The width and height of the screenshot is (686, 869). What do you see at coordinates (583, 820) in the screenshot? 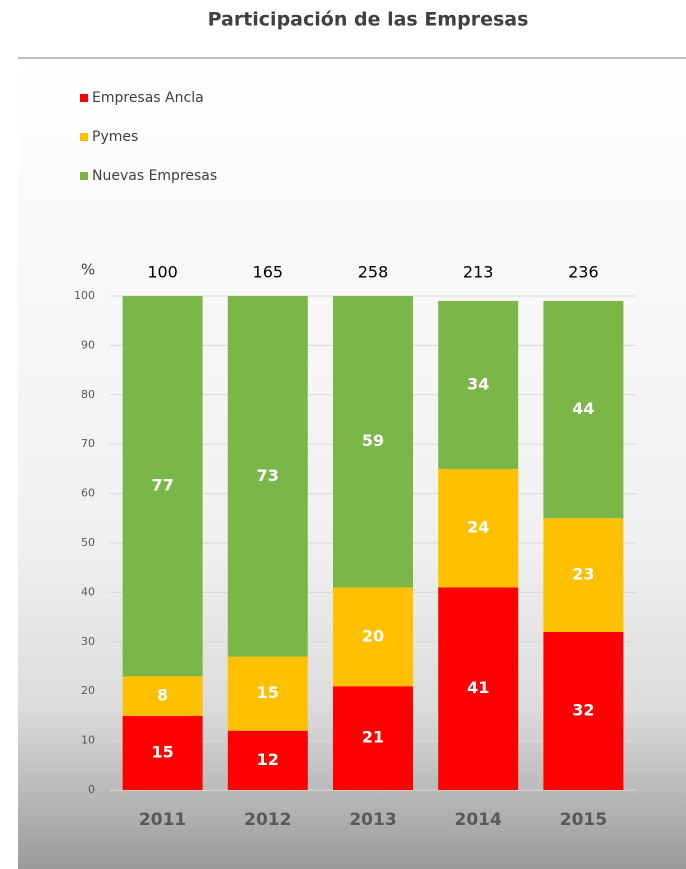
I see `x-tick-label: 2015` at bounding box center [583, 820].